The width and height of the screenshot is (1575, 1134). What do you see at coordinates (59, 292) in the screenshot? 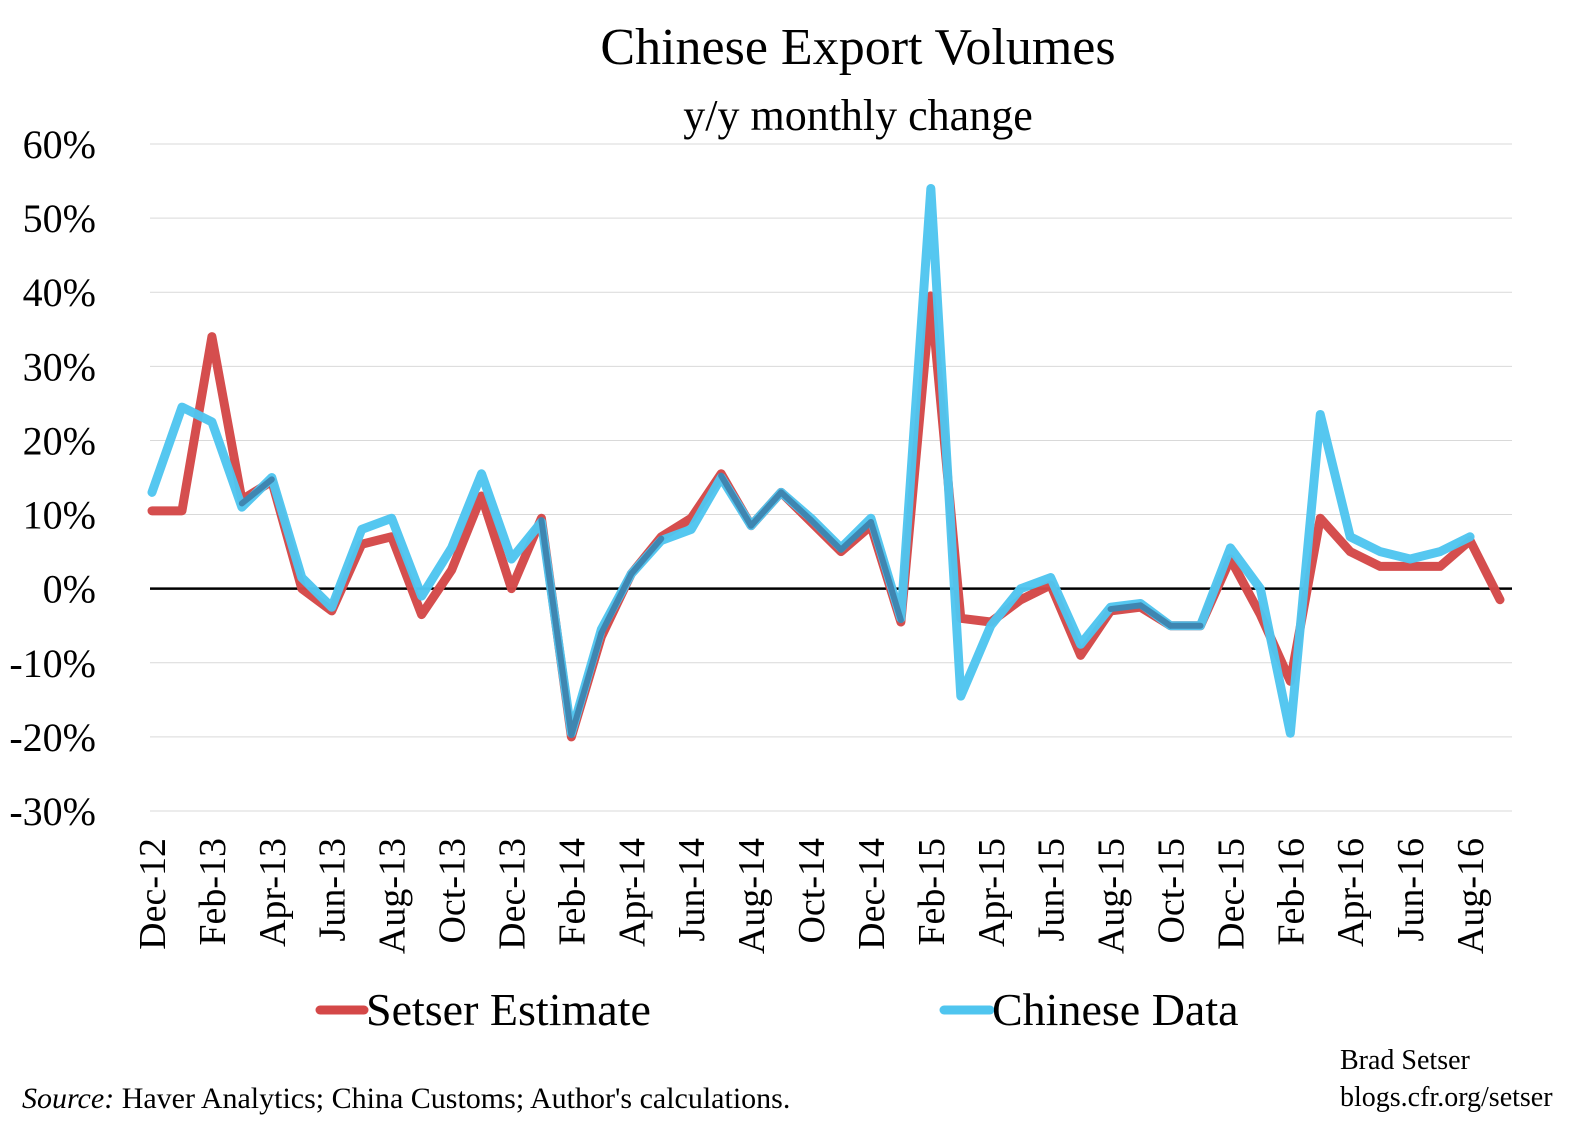
I see `y-tick-label: 40%` at bounding box center [59, 292].